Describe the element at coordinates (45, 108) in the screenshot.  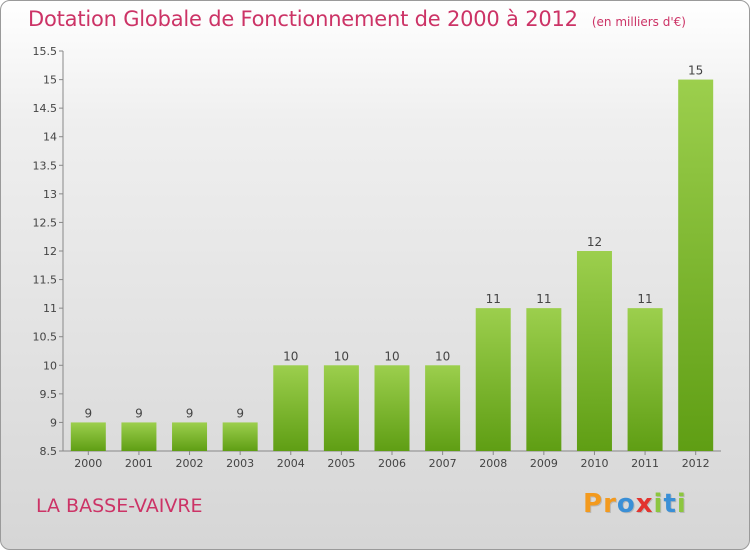
I see `y-tick-label: 14.5` at that location.